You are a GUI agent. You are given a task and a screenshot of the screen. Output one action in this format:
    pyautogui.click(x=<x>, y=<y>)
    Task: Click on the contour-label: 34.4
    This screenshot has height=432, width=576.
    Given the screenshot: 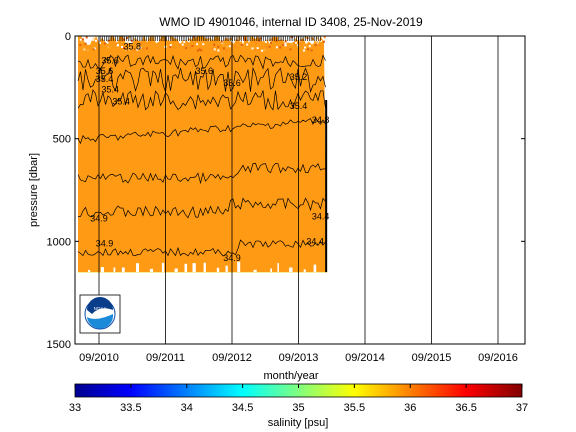 What is the action you would take?
    pyautogui.click(x=321, y=217)
    